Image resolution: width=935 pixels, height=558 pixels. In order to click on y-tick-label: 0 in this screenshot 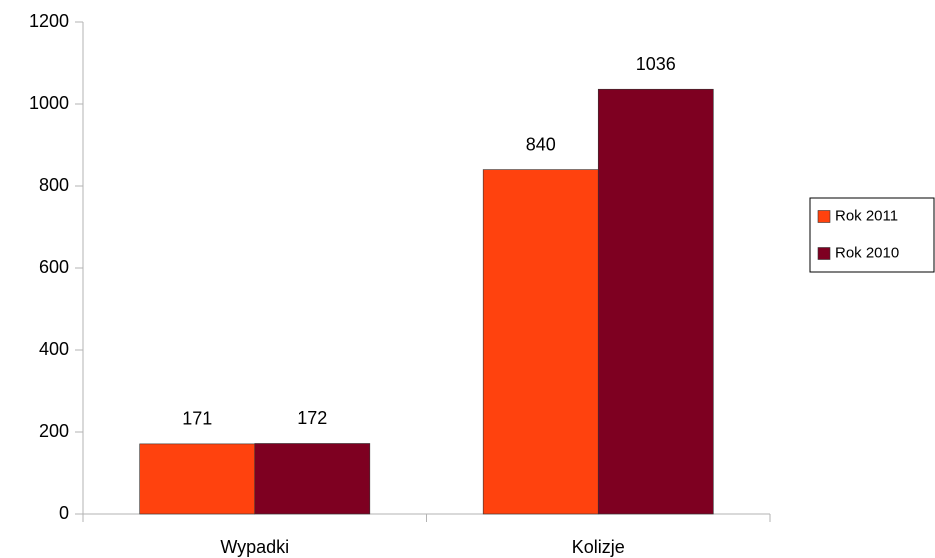, I will do `click(64, 513)`.